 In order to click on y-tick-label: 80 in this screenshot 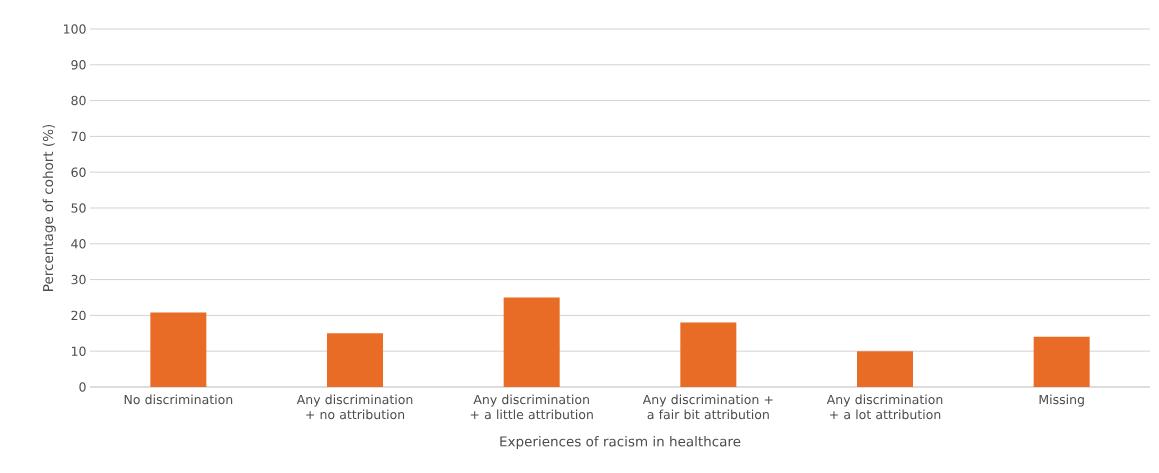, I will do `click(78, 100)`.